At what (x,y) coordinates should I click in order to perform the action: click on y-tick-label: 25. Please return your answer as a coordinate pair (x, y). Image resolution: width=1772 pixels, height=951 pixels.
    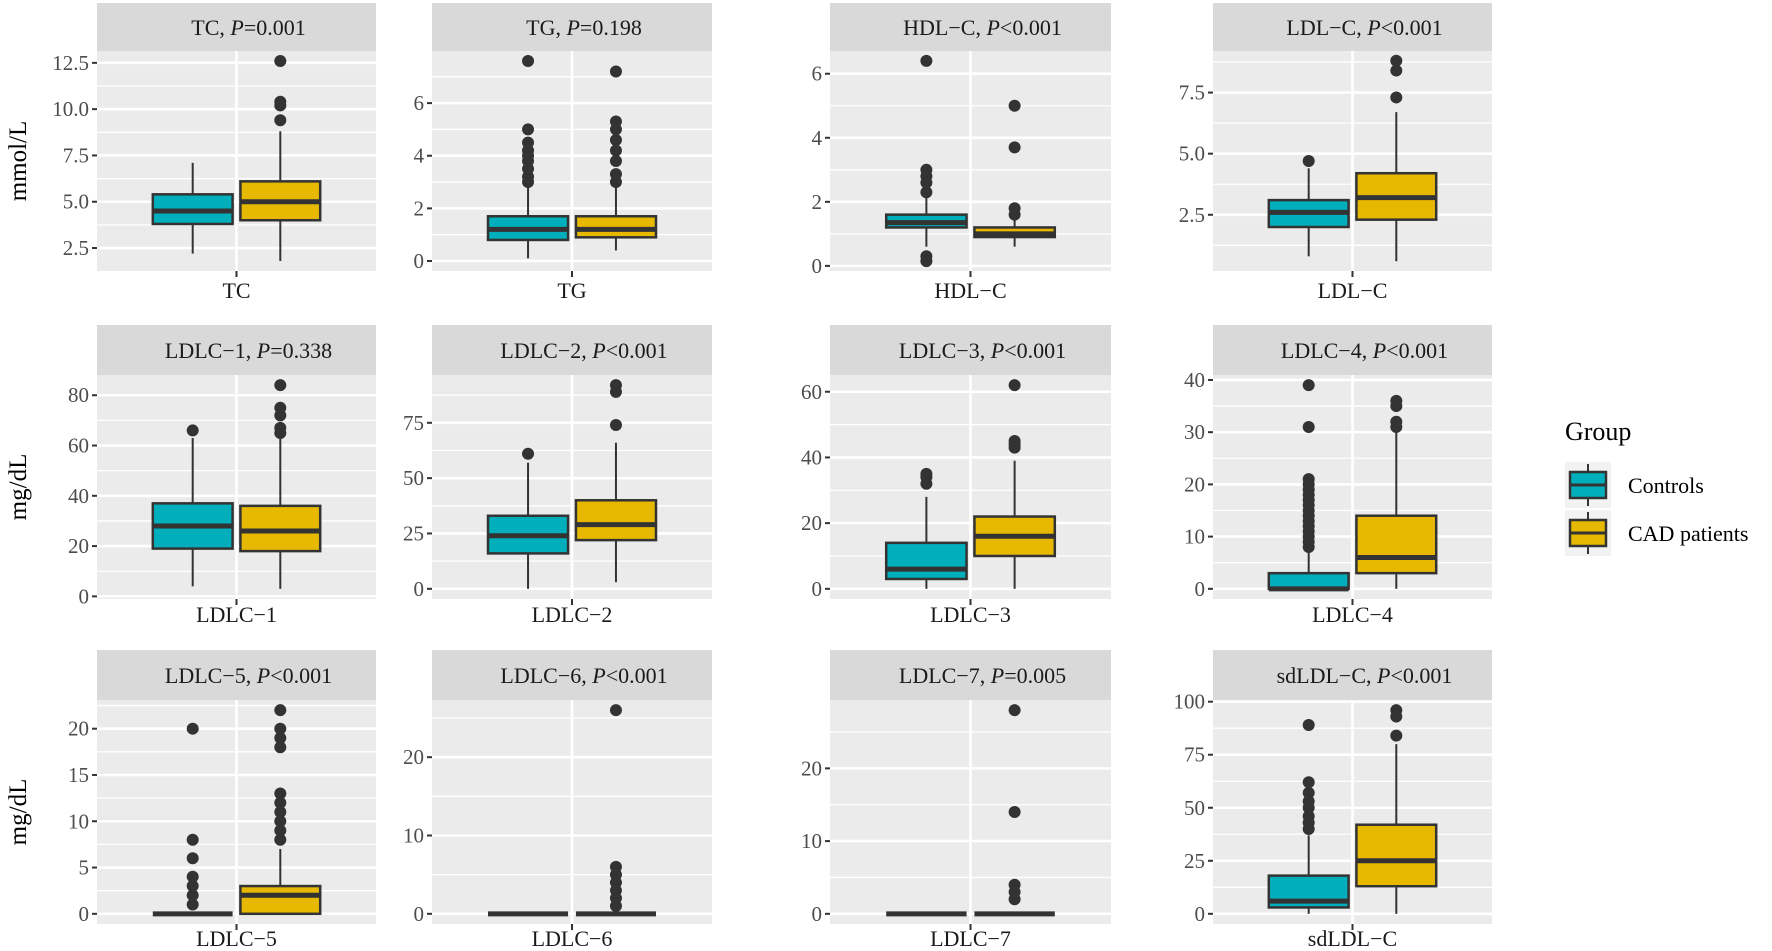
    Looking at the image, I should click on (413, 533).